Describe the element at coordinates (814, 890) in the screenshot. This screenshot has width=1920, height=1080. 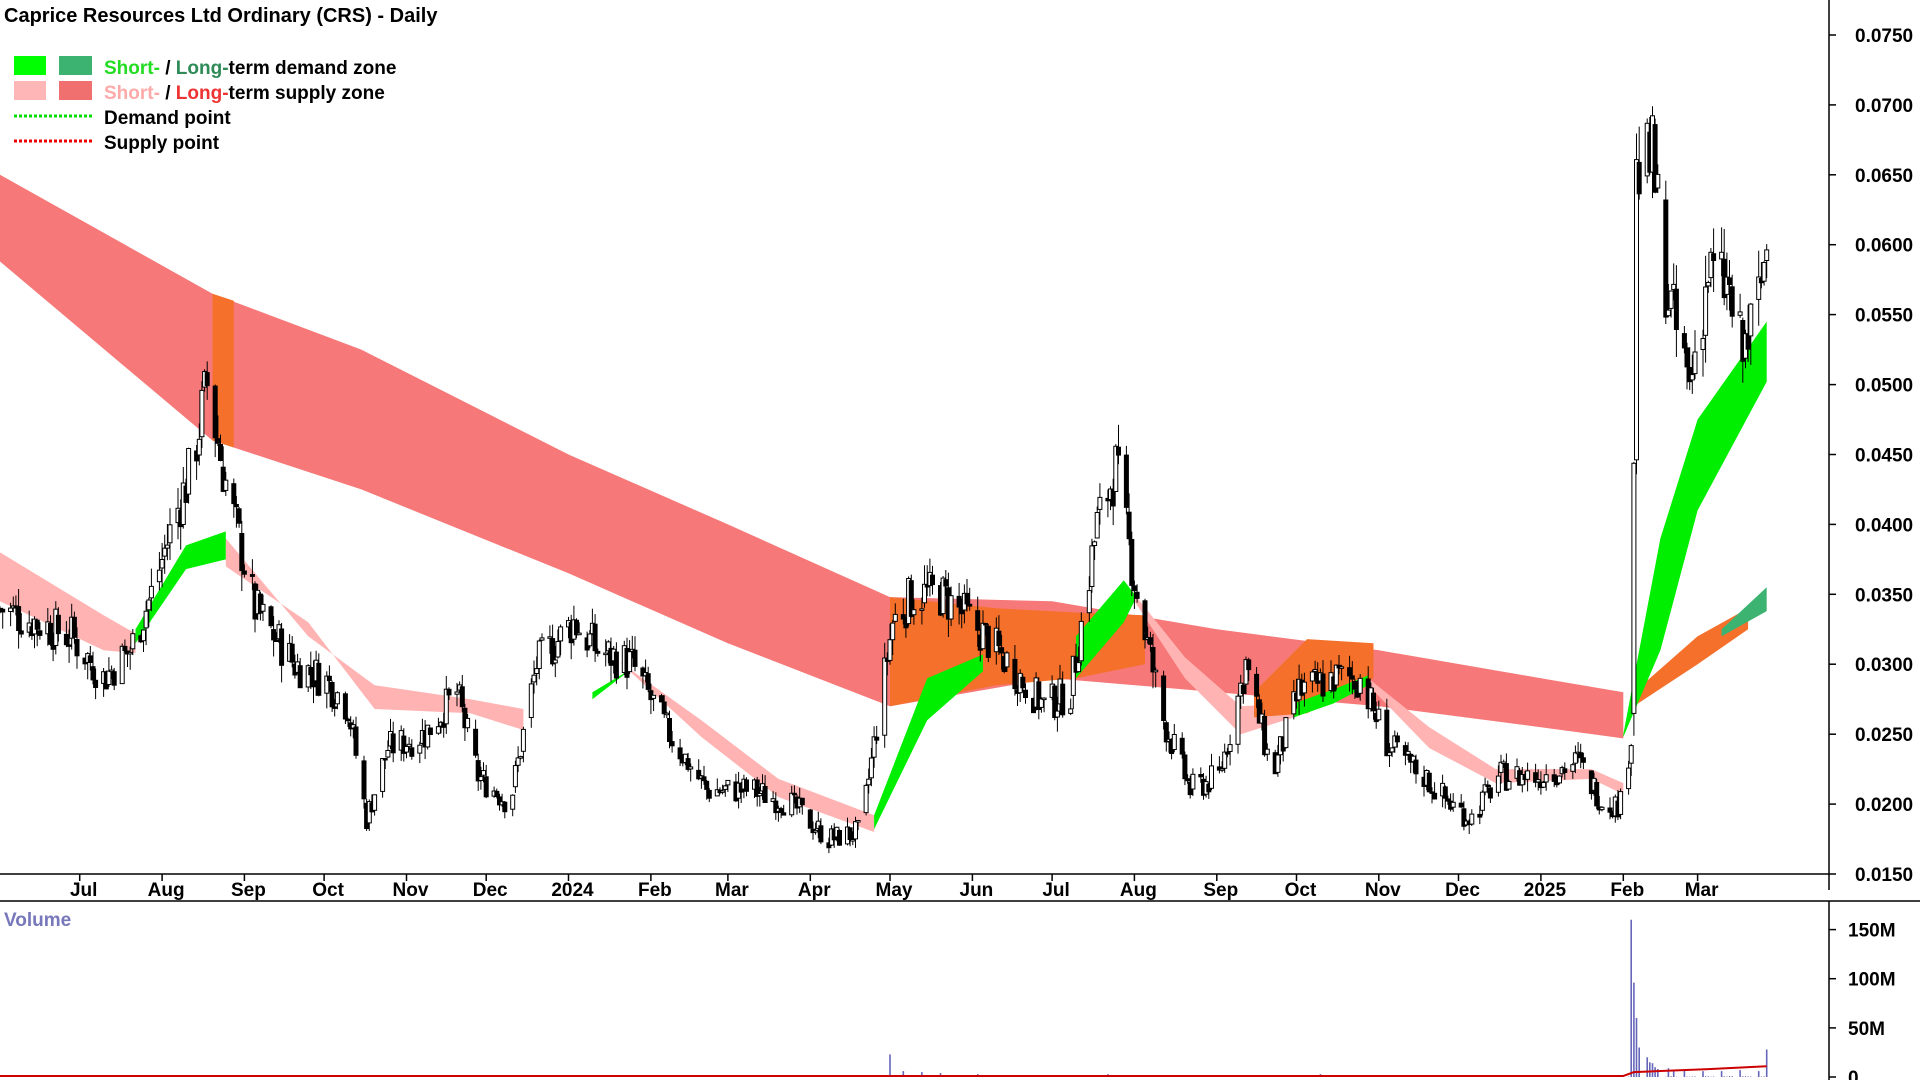
I see `date-tick-label: Apr` at that location.